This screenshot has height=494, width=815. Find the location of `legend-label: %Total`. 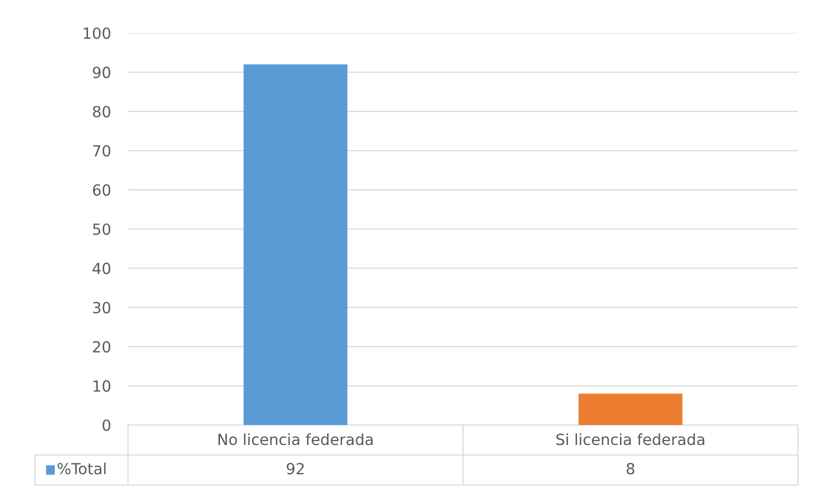

legend-label: %Total is located at coordinates (82, 468).